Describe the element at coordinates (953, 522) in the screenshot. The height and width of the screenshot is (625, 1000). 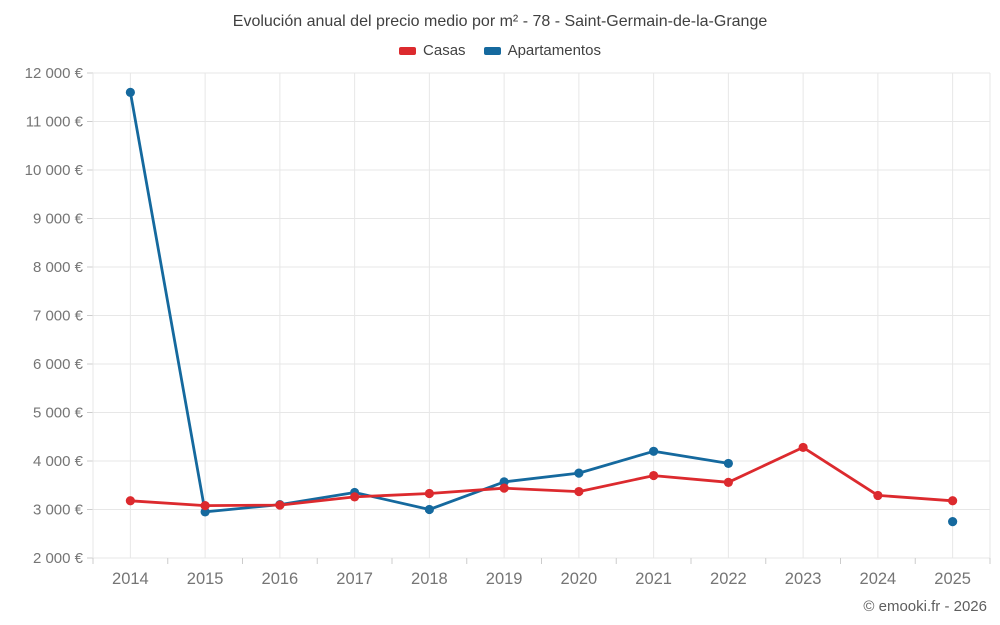
I see `data-point-apartamentos-2025` at that location.